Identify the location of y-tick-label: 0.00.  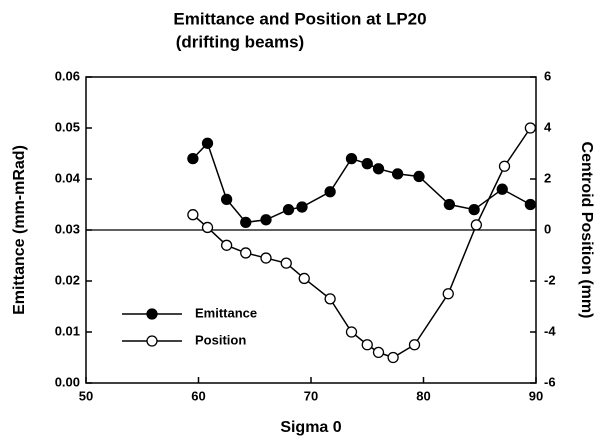
(67, 381).